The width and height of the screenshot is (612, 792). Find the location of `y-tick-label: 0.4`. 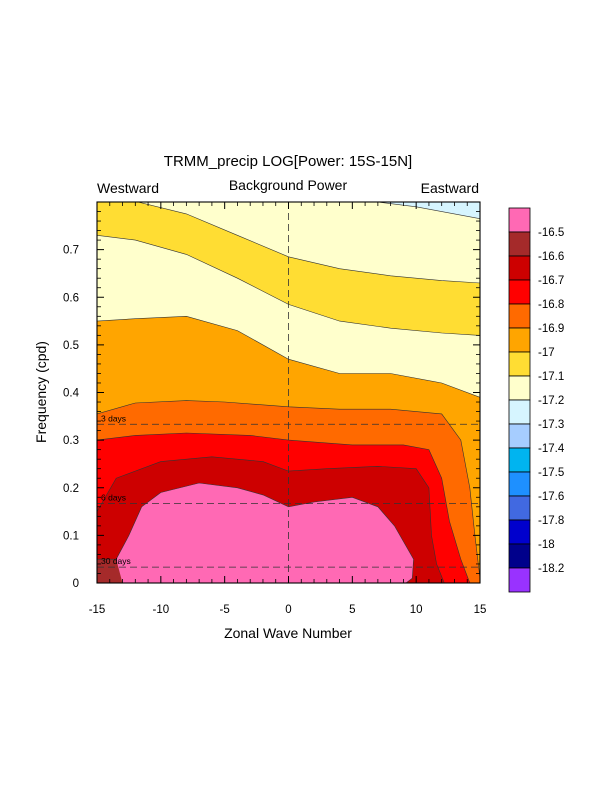

y-tick-label: 0.4 is located at coordinates (71, 394).